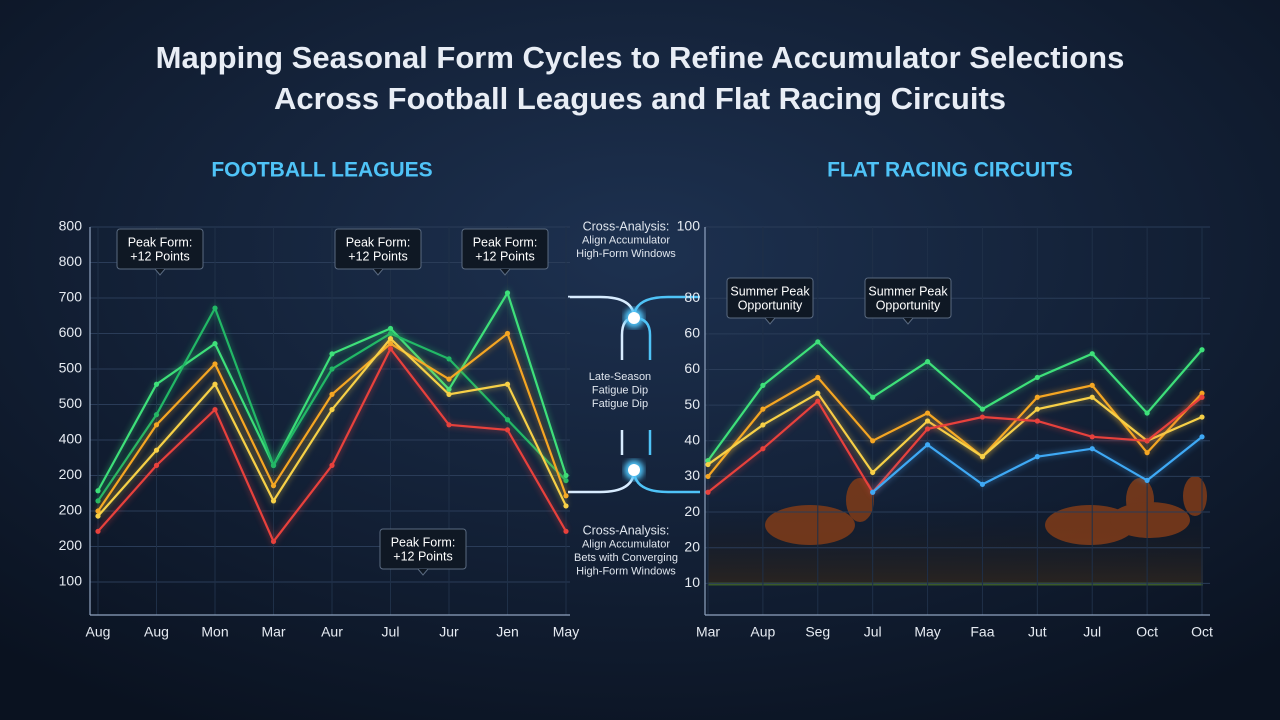 This screenshot has width=1280, height=720. I want to click on y-tick-label: 30, so click(692, 475).